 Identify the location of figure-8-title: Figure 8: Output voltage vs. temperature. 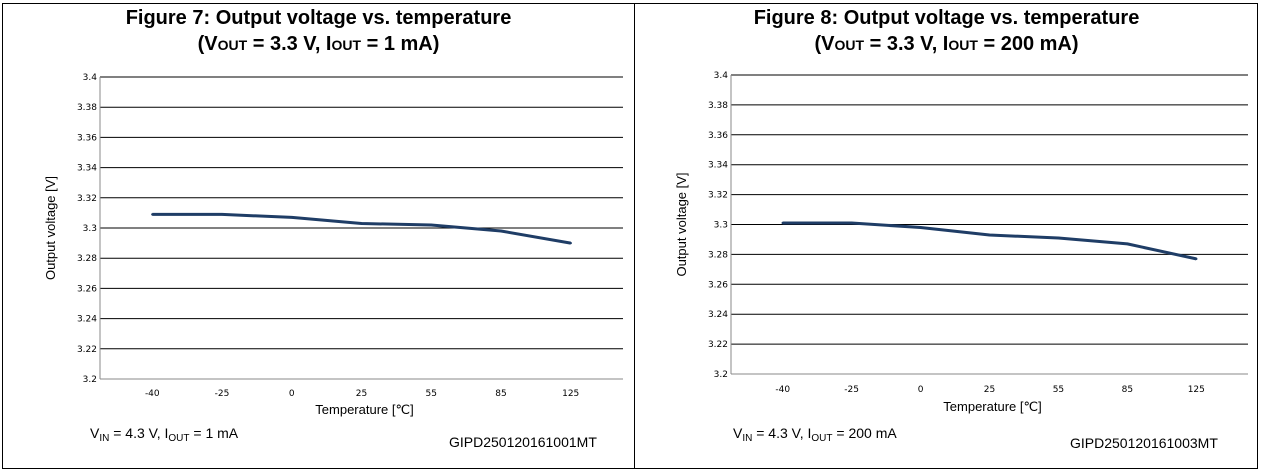
(946, 18).